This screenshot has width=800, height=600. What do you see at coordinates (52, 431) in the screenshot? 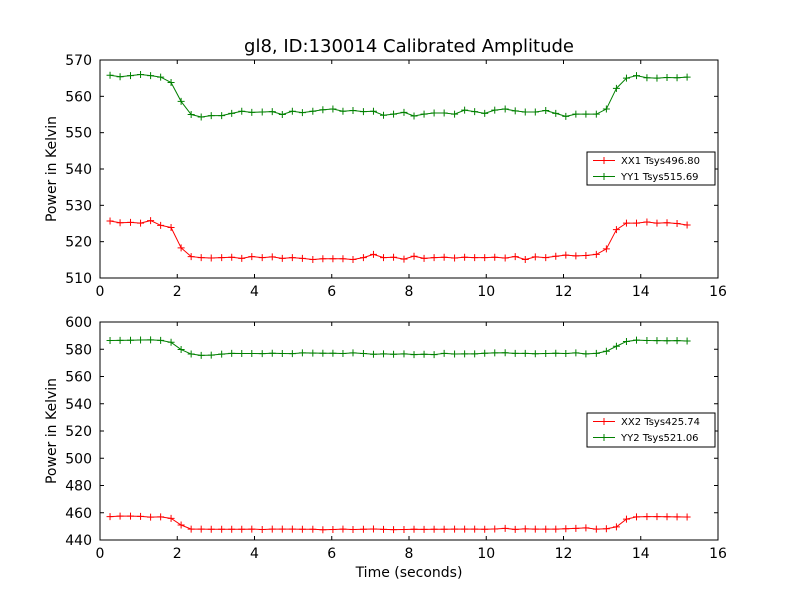
I see `y-axis-label: Power in Kelvin` at bounding box center [52, 431].